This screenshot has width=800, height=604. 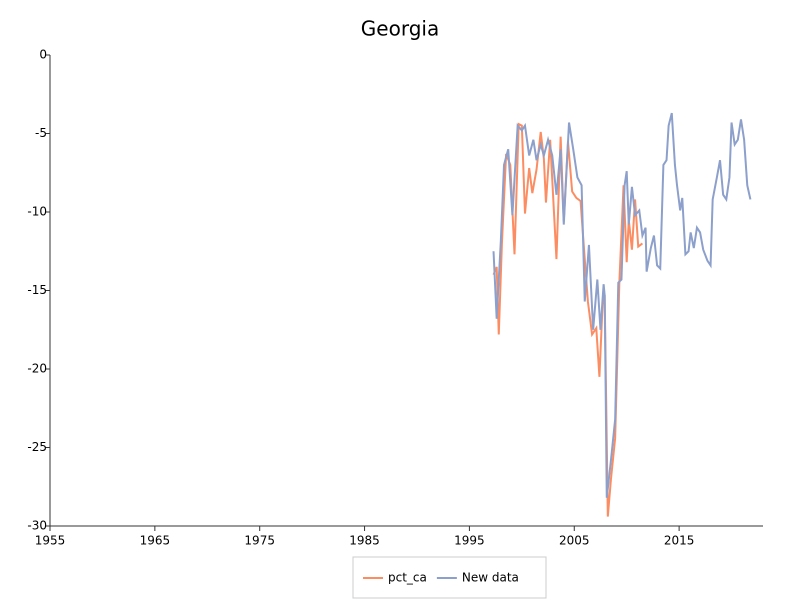 What do you see at coordinates (37, 369) in the screenshot?
I see `y-tick-label: -20` at bounding box center [37, 369].